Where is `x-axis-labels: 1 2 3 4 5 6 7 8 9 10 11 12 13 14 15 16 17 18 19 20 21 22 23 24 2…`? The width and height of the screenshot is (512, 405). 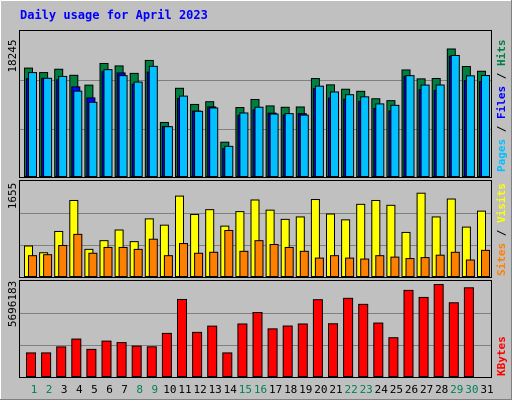 x-axis-labels: 1 2 3 4 5 6 7 8 9 10 11 12 13 14 15 16 17 18 19 20 21 22 23 24 2… is located at coordinates (262, 389).